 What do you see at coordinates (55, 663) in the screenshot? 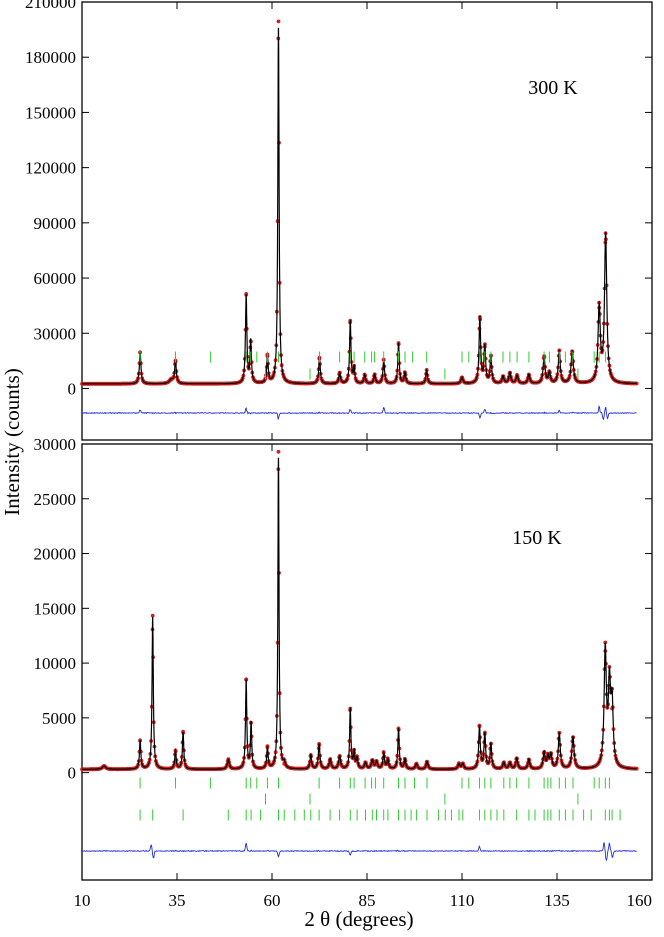
I see `y-tick-label: 10000` at bounding box center [55, 663].